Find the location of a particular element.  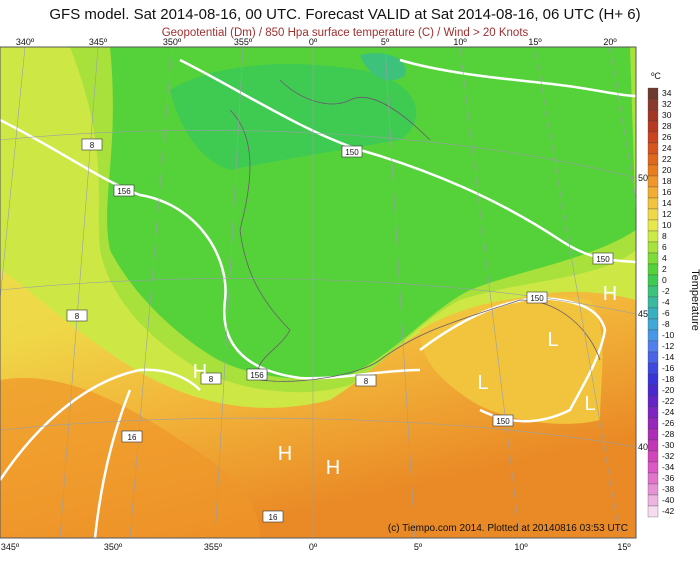

longitude-label: 10º is located at coordinates (521, 547).